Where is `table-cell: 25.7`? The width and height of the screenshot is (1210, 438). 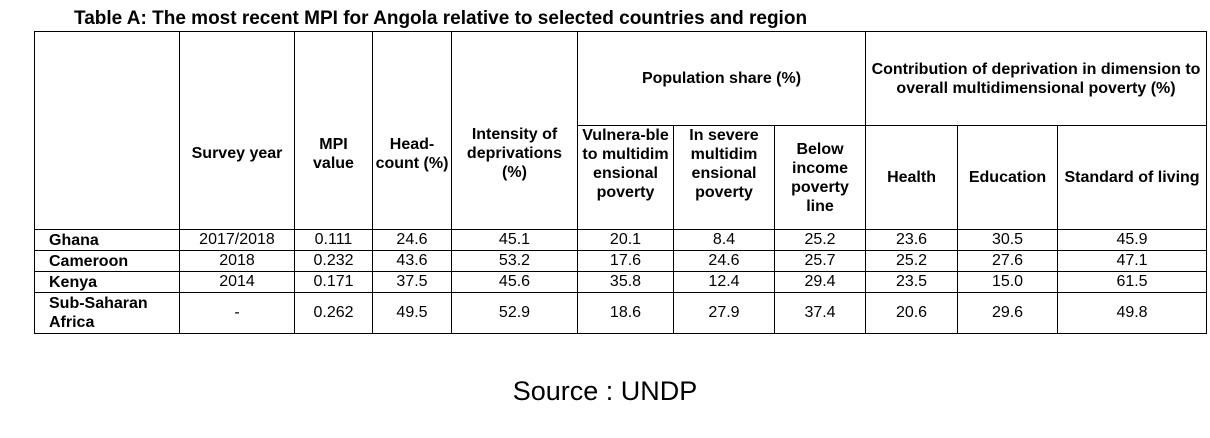 table-cell: 25.7 is located at coordinates (820, 261).